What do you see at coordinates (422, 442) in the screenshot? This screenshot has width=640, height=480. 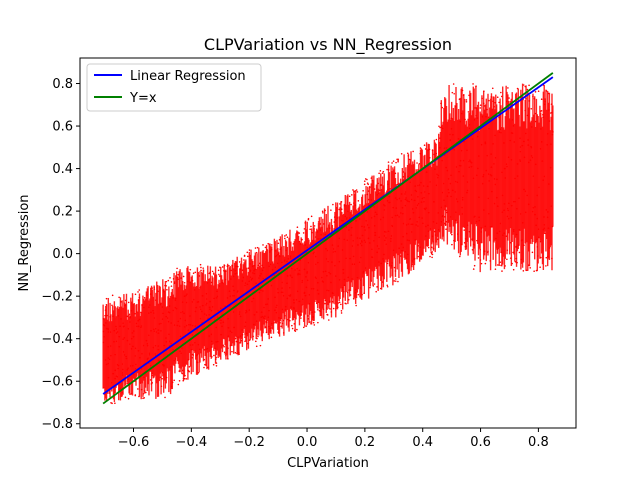 I see `x-tick-label: 0.4` at bounding box center [422, 442].